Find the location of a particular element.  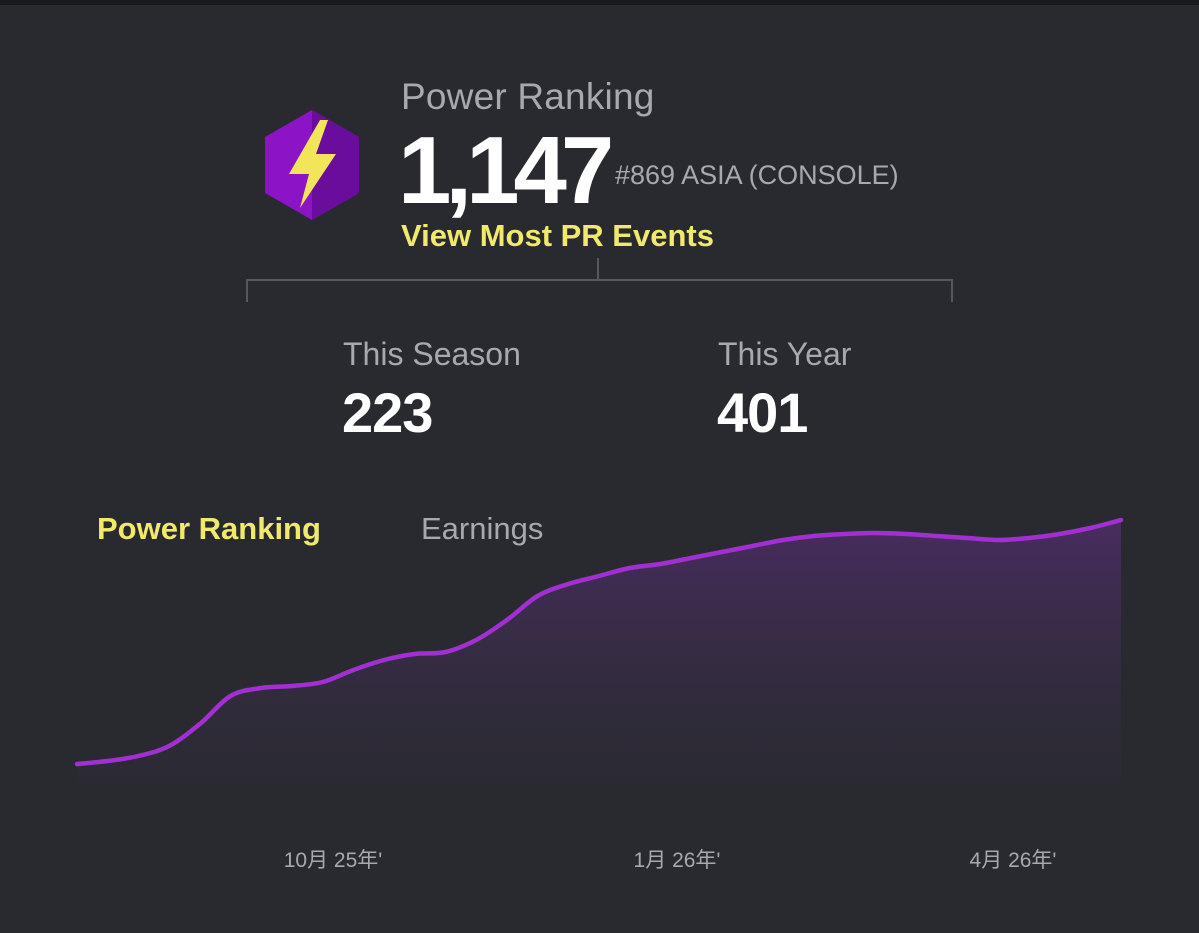

stats-bracket is located at coordinates (599, 280).